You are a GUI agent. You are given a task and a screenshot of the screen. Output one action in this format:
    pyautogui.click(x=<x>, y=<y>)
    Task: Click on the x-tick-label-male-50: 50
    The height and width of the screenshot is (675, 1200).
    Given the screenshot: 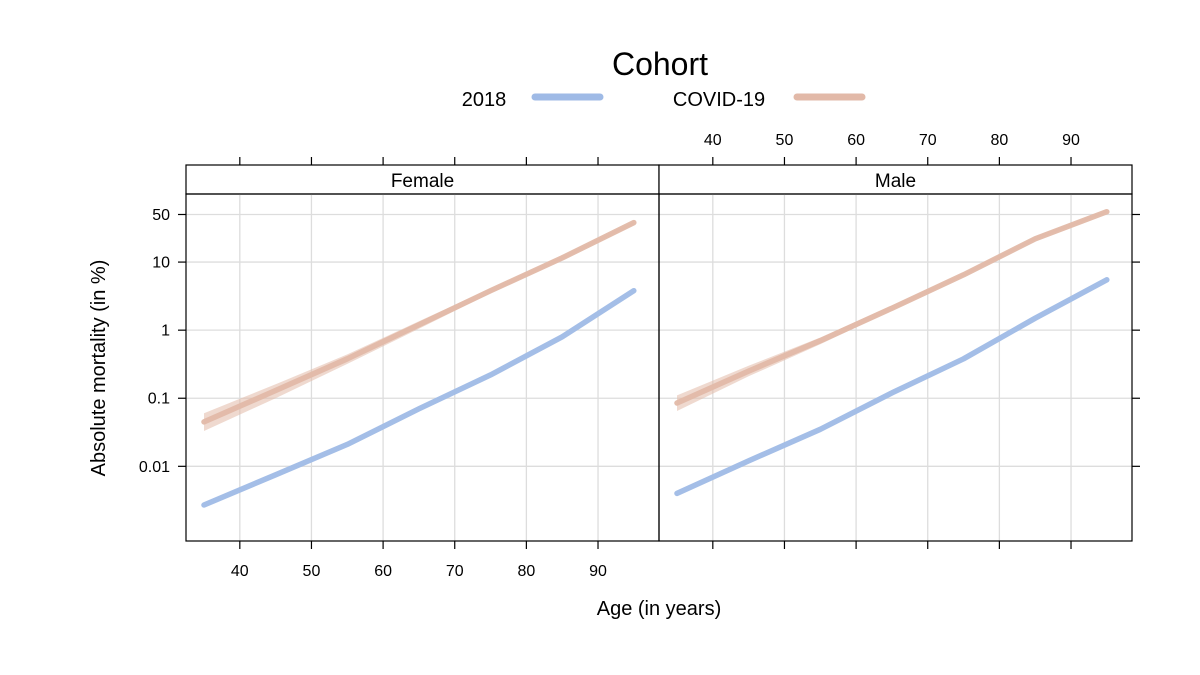 What is the action you would take?
    pyautogui.click(x=785, y=140)
    